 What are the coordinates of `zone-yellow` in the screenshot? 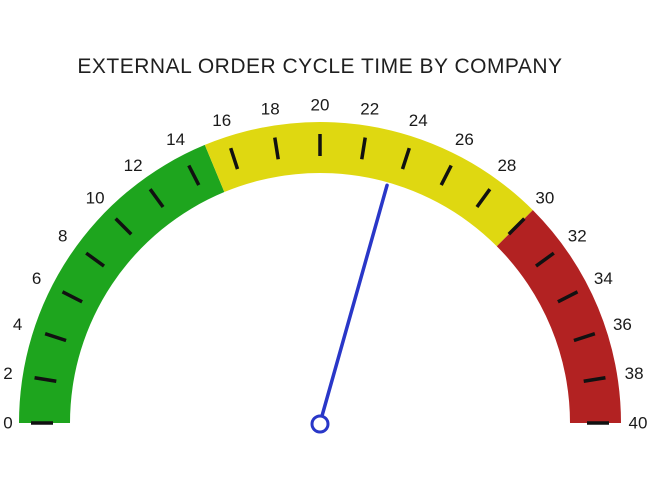 It's located at (368, 184).